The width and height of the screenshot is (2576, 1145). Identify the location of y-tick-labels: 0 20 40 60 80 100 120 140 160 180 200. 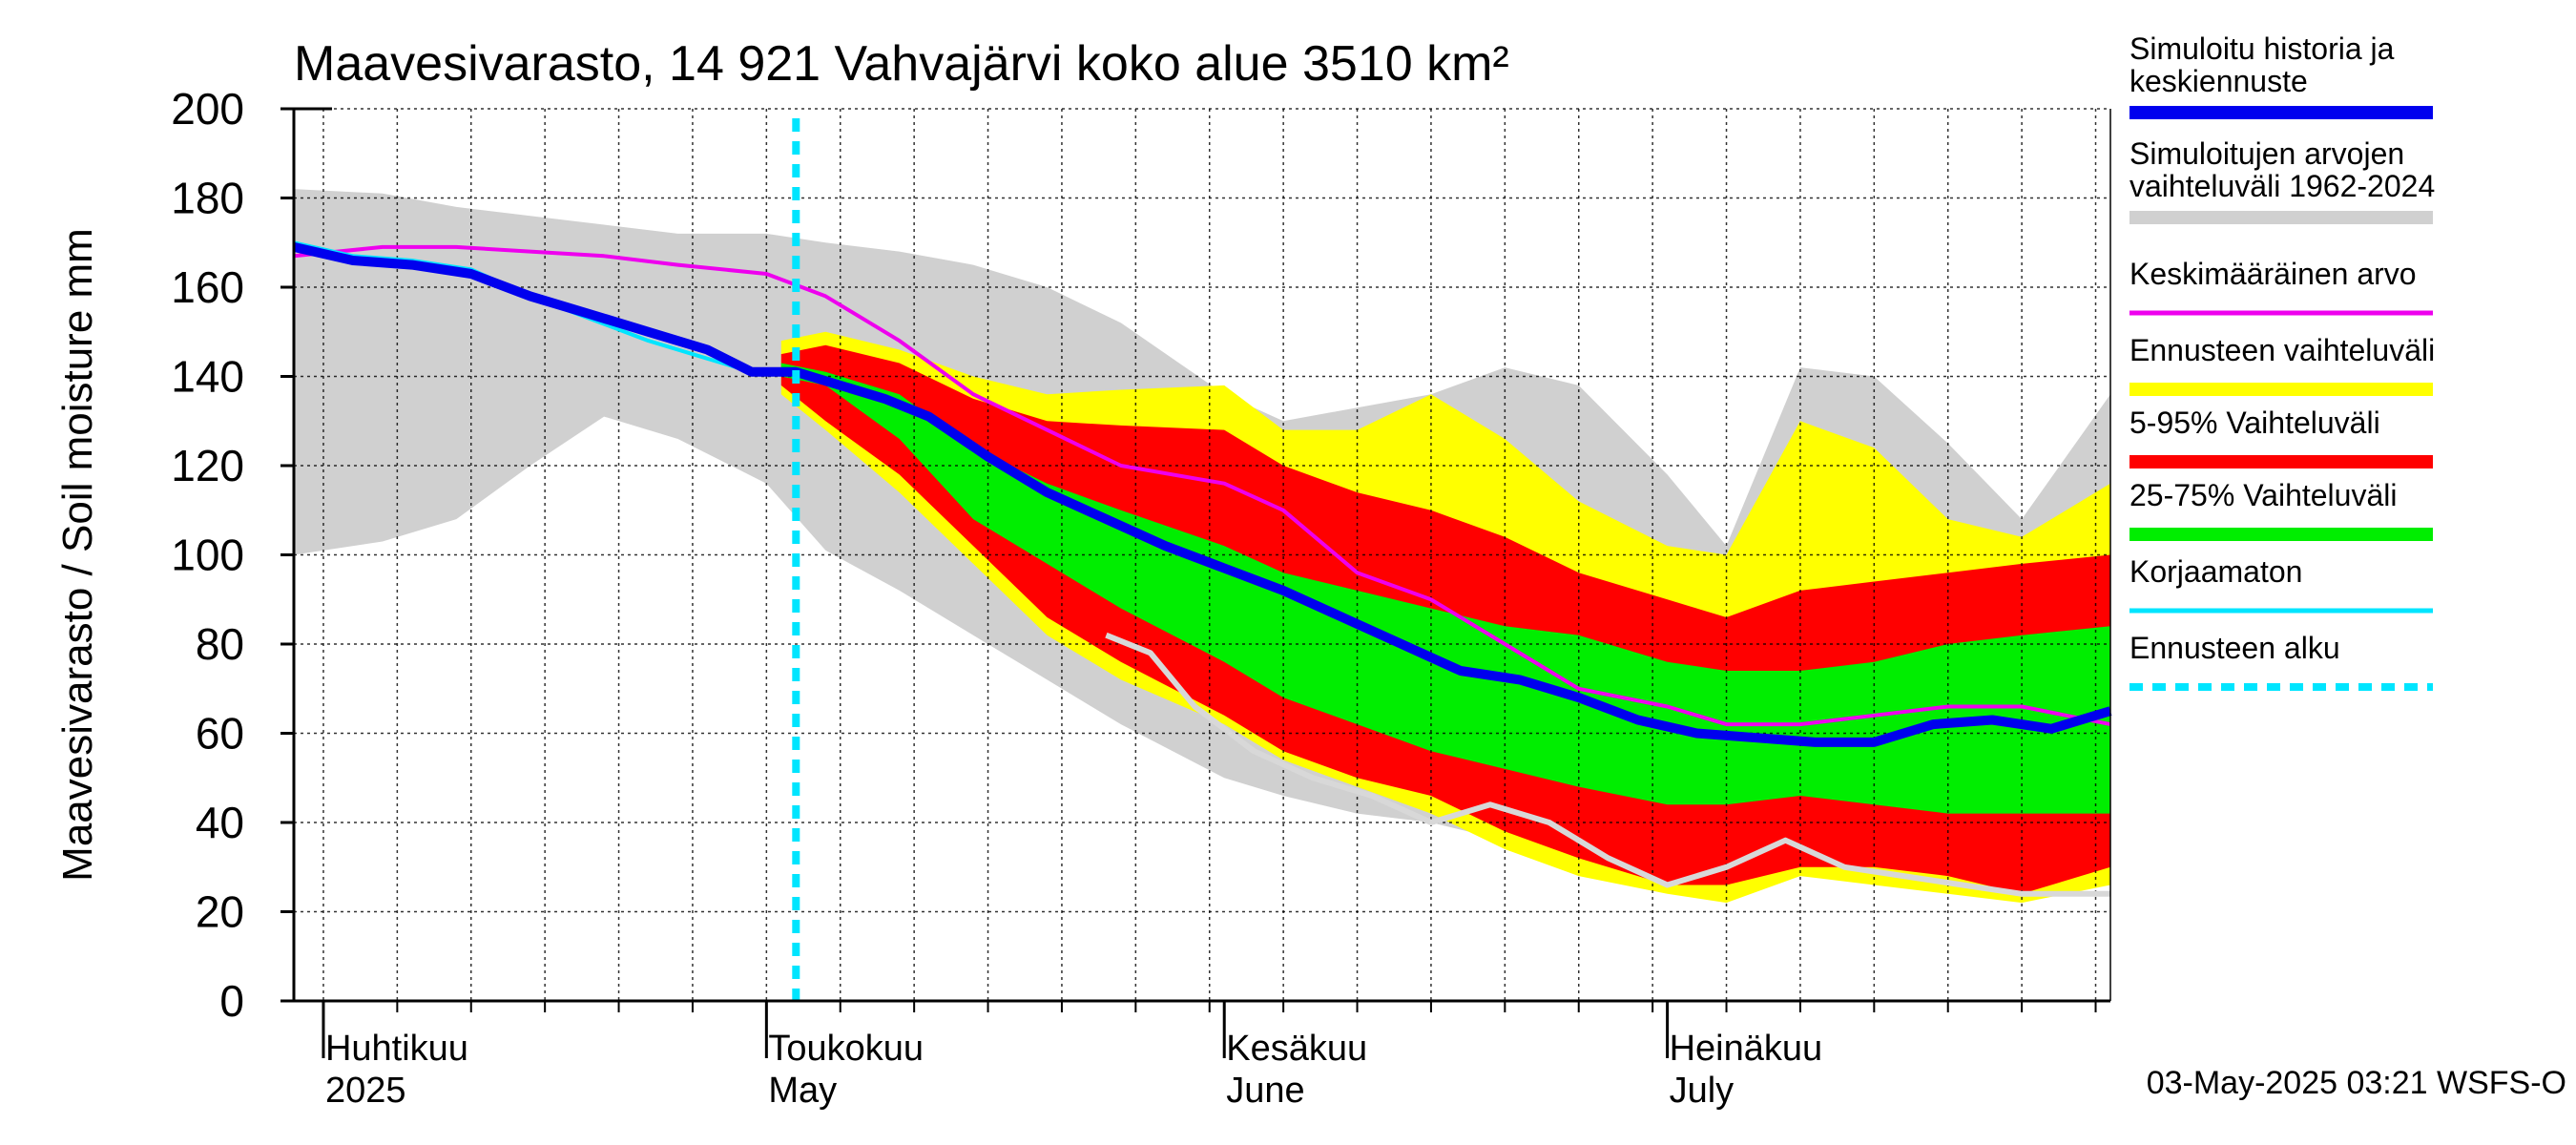
(207, 555).